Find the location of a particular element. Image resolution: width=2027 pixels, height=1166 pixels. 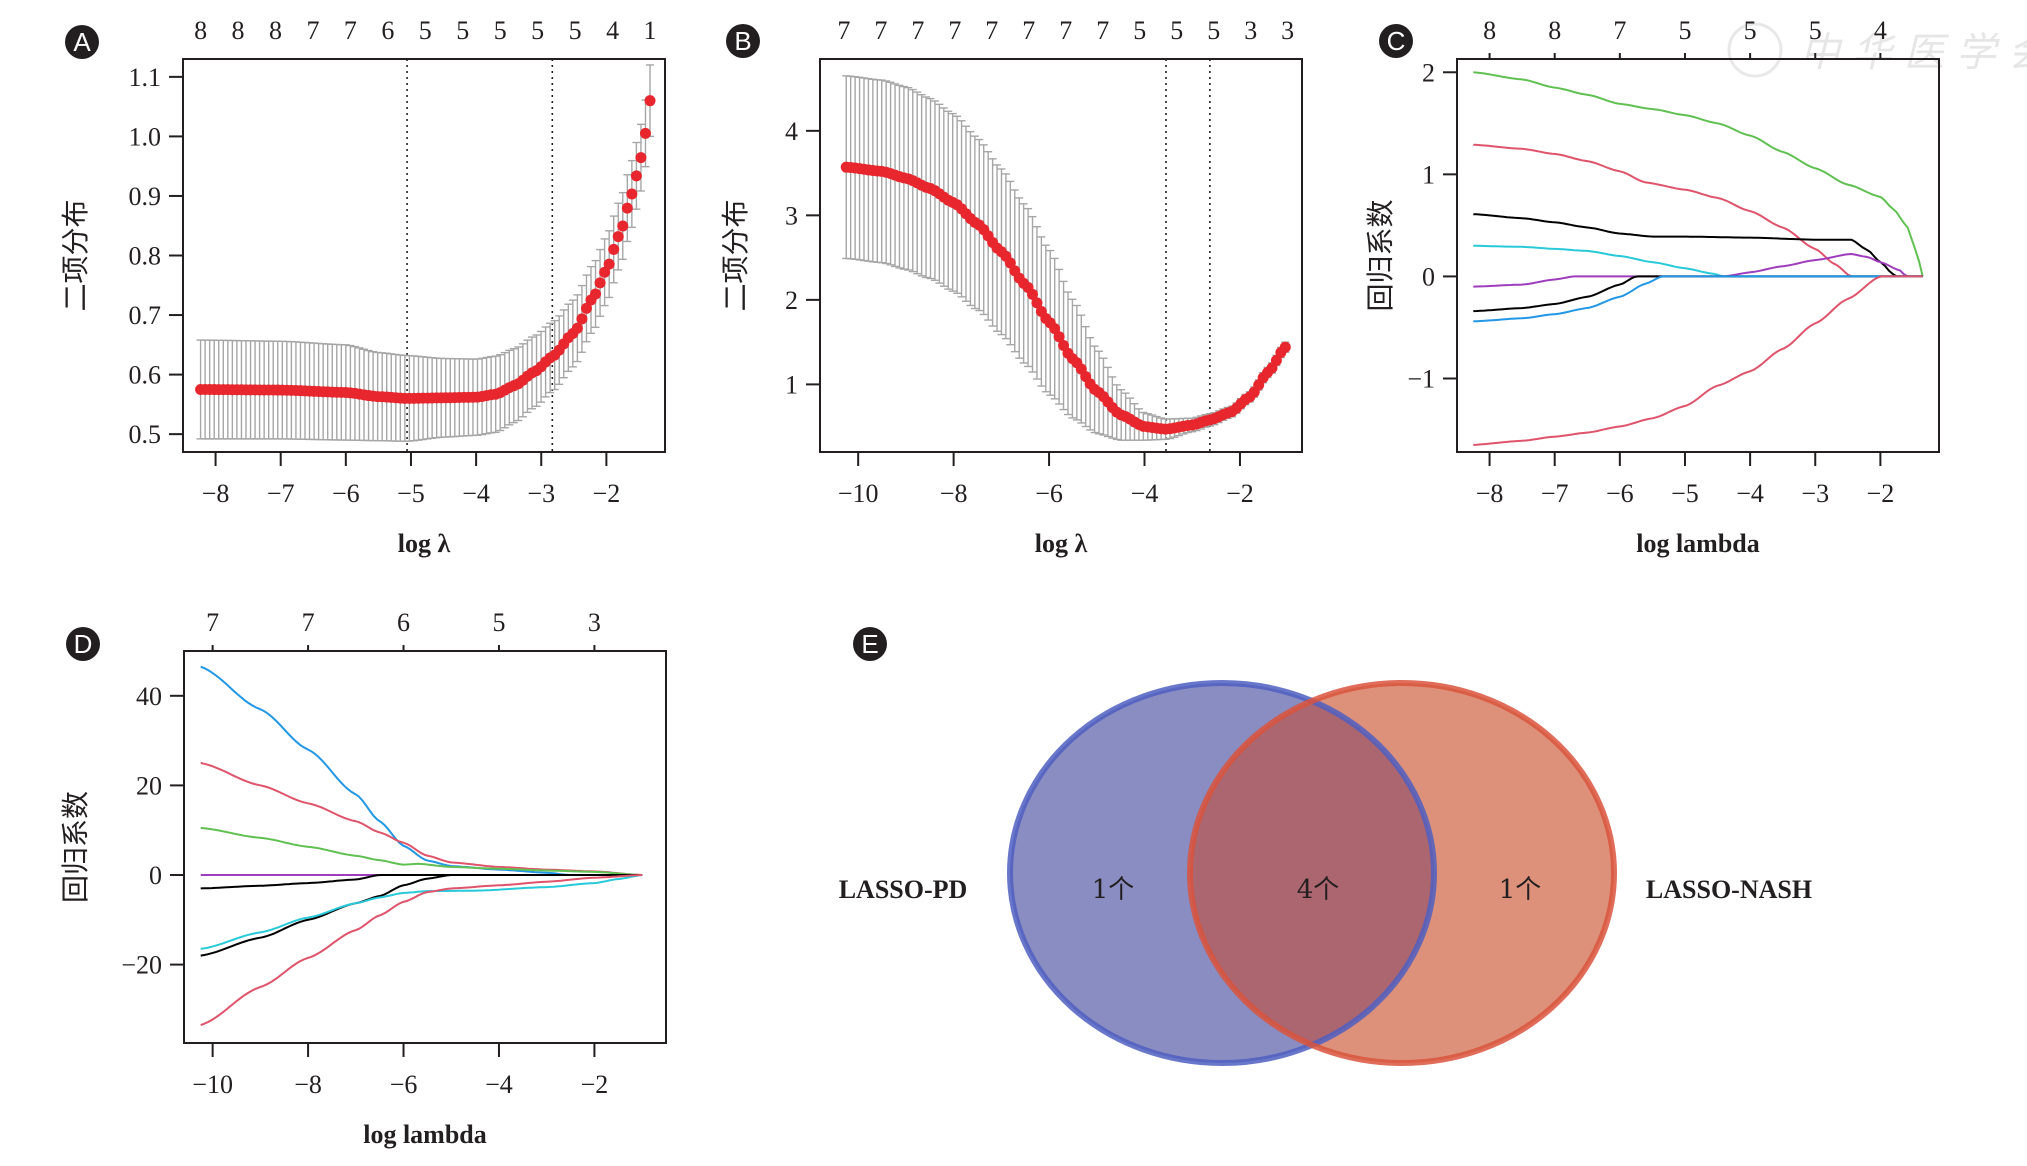

x-axis-title: log lambda is located at coordinates (1698, 543).